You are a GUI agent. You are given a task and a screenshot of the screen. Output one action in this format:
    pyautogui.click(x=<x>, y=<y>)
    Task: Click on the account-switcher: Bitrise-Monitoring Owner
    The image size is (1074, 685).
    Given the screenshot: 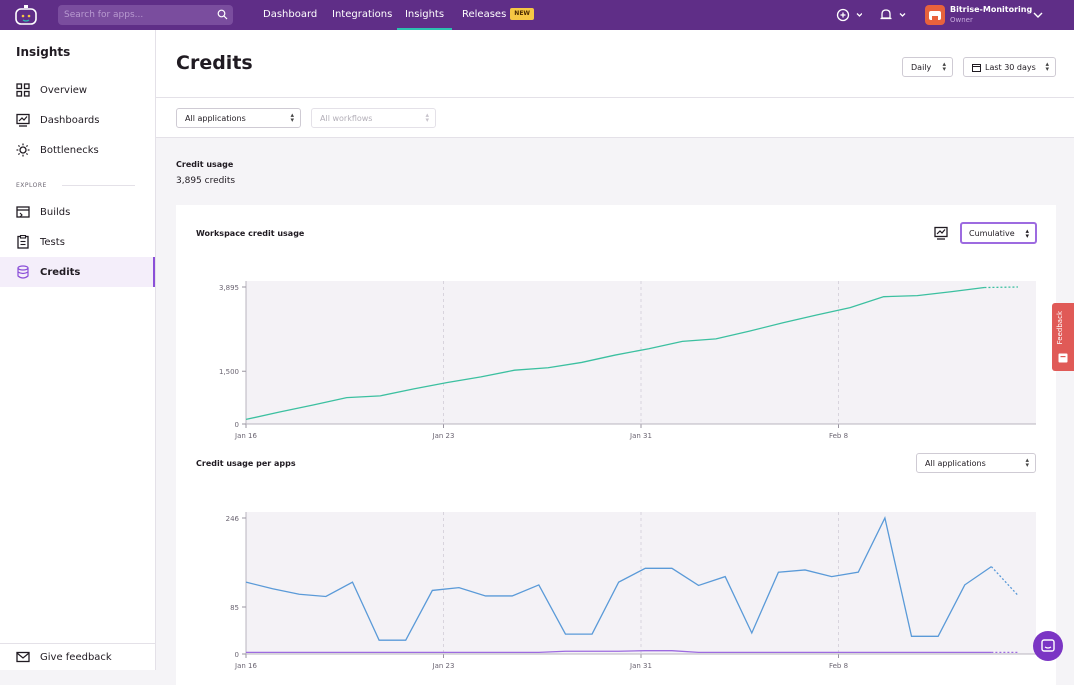 What is the action you would take?
    pyautogui.click(x=978, y=15)
    